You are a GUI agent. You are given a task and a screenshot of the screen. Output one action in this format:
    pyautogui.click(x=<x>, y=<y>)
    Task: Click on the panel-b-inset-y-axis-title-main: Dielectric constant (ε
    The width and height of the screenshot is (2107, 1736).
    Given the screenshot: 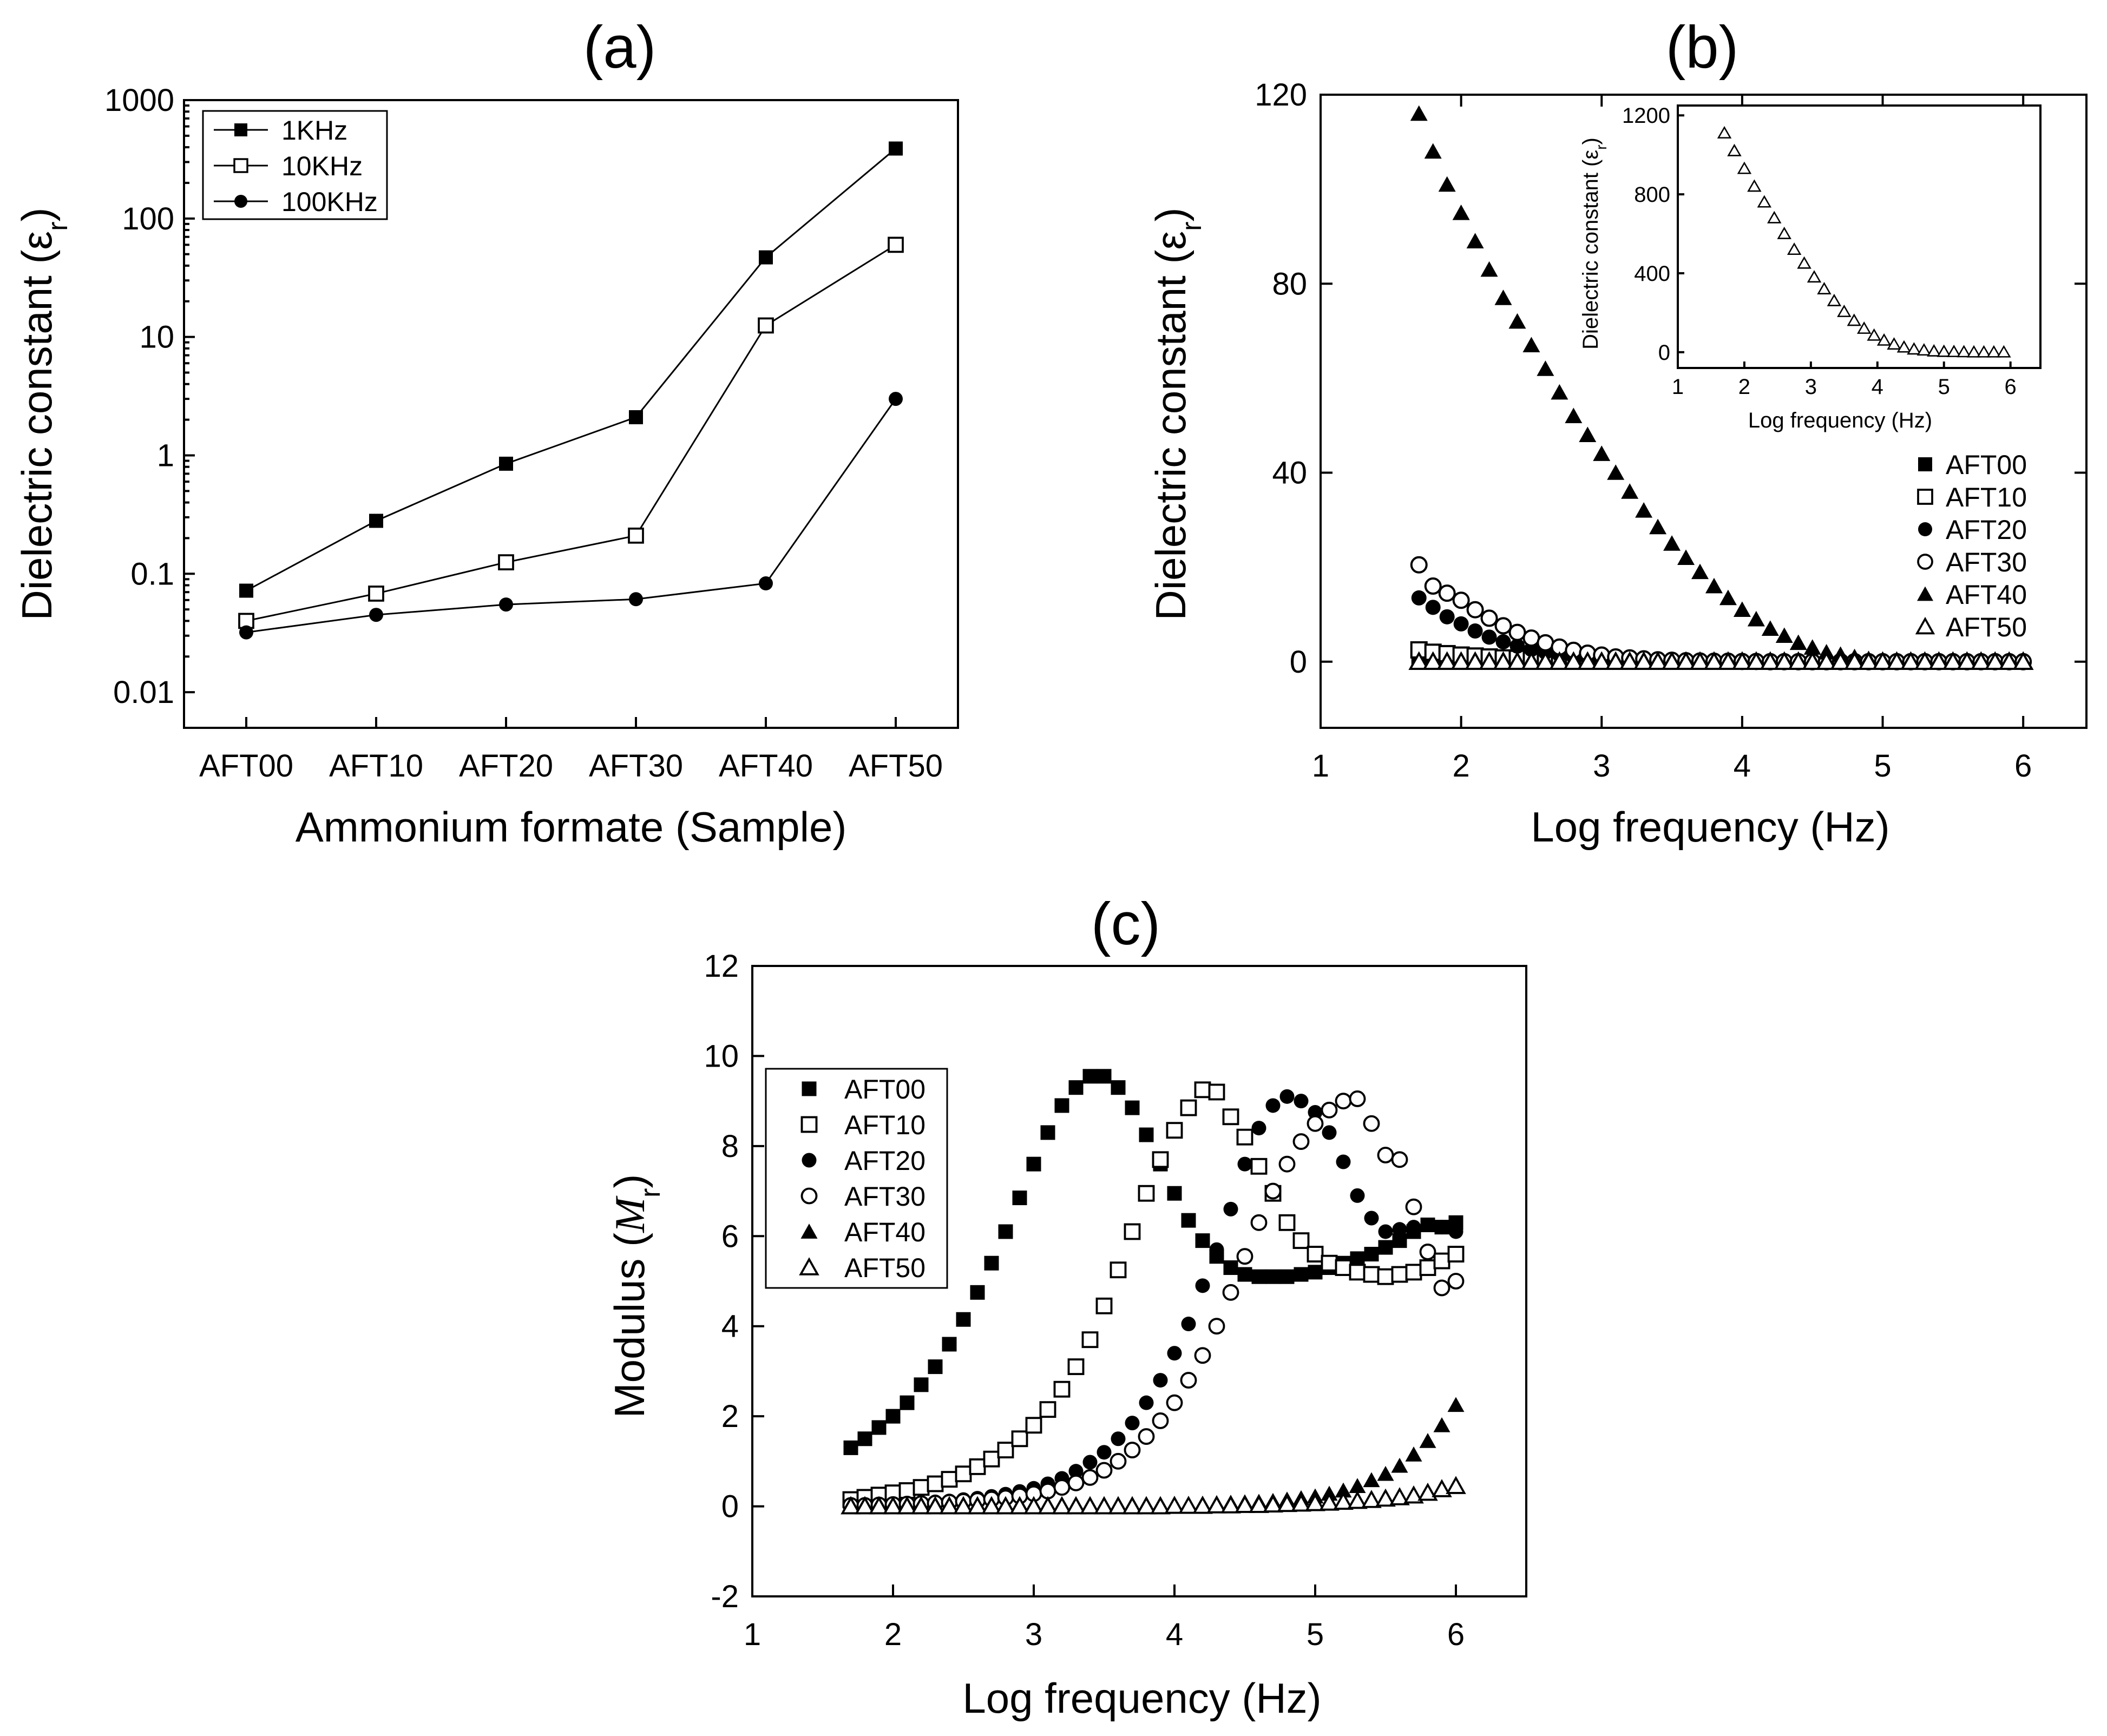 What is the action you would take?
    pyautogui.click(x=1591, y=250)
    